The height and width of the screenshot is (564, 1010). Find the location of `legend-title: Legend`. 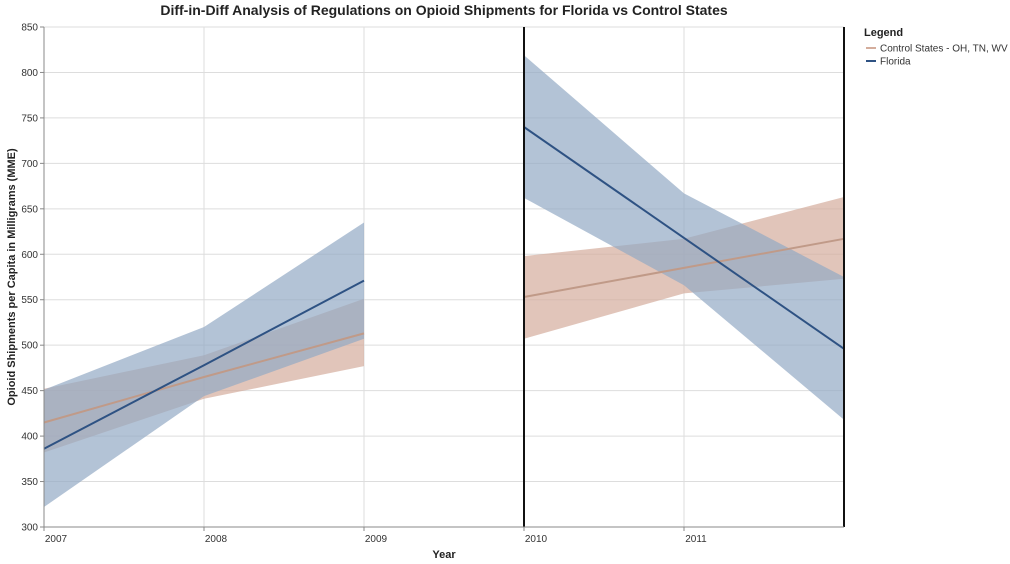

legend-title: Legend is located at coordinates (883, 33).